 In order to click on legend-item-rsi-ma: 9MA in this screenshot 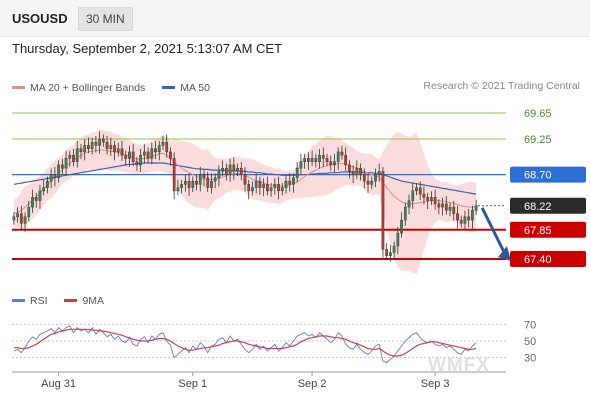, I will do `click(84, 301)`.